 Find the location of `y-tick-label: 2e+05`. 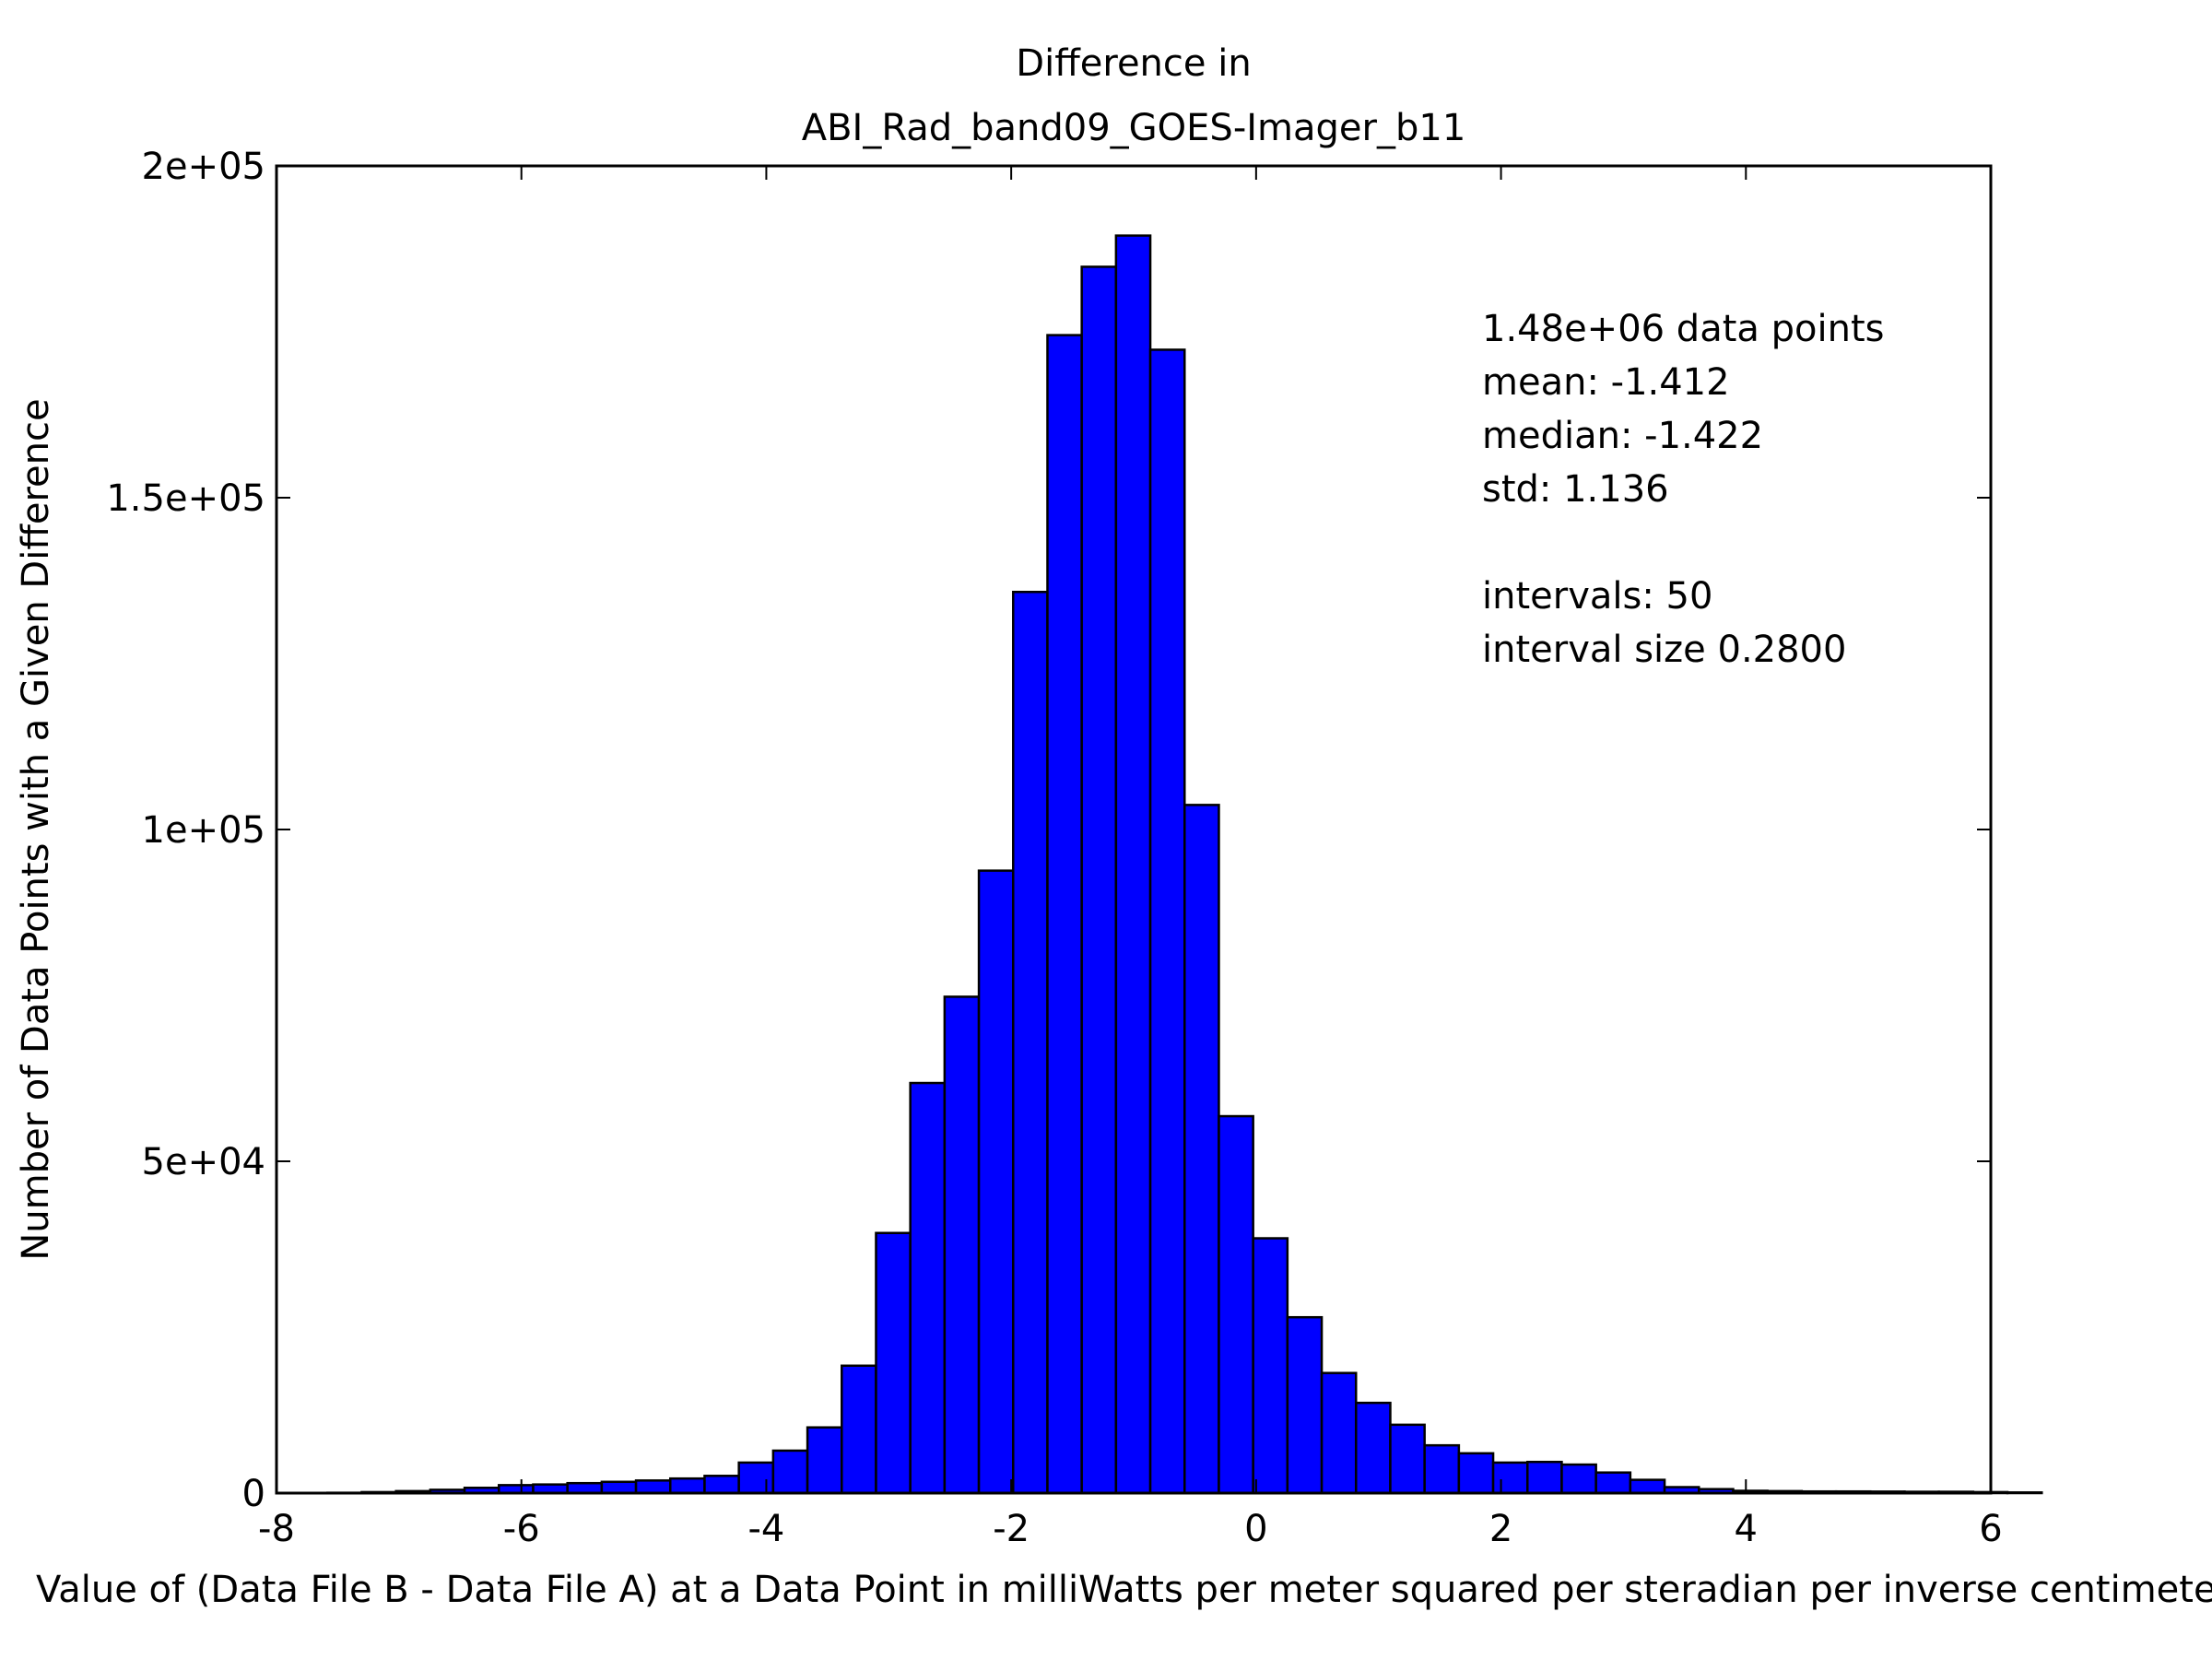

y-tick-label: 2e+05 is located at coordinates (203, 167).